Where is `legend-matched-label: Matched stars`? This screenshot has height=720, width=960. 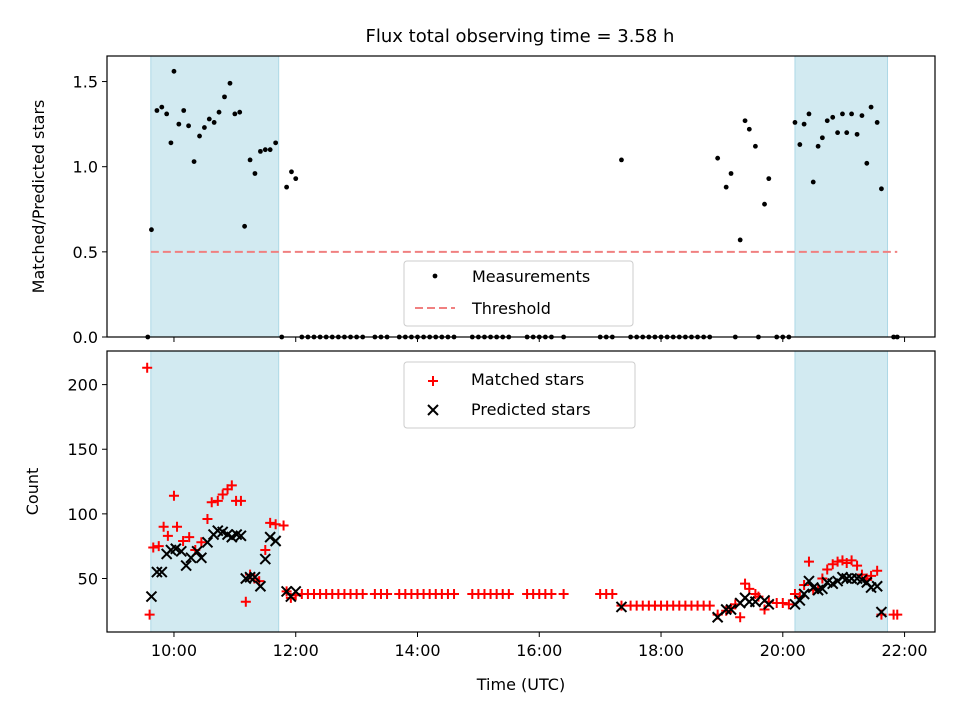 legend-matched-label: Matched stars is located at coordinates (527, 379).